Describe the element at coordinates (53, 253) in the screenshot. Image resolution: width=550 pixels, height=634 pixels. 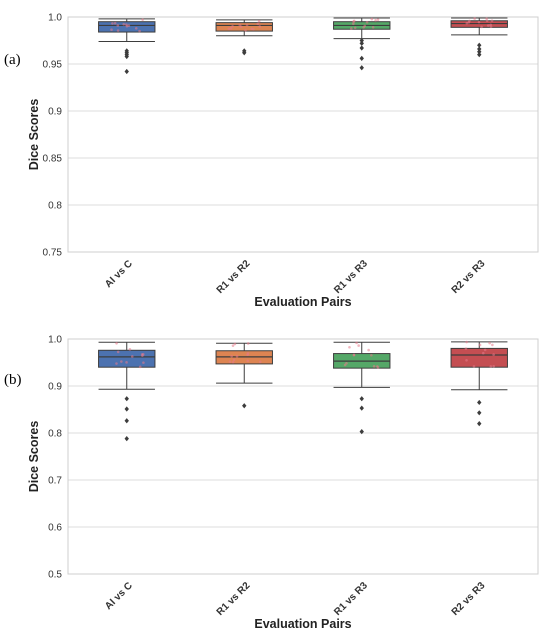
I see `y-tick-label: 0.75` at that location.